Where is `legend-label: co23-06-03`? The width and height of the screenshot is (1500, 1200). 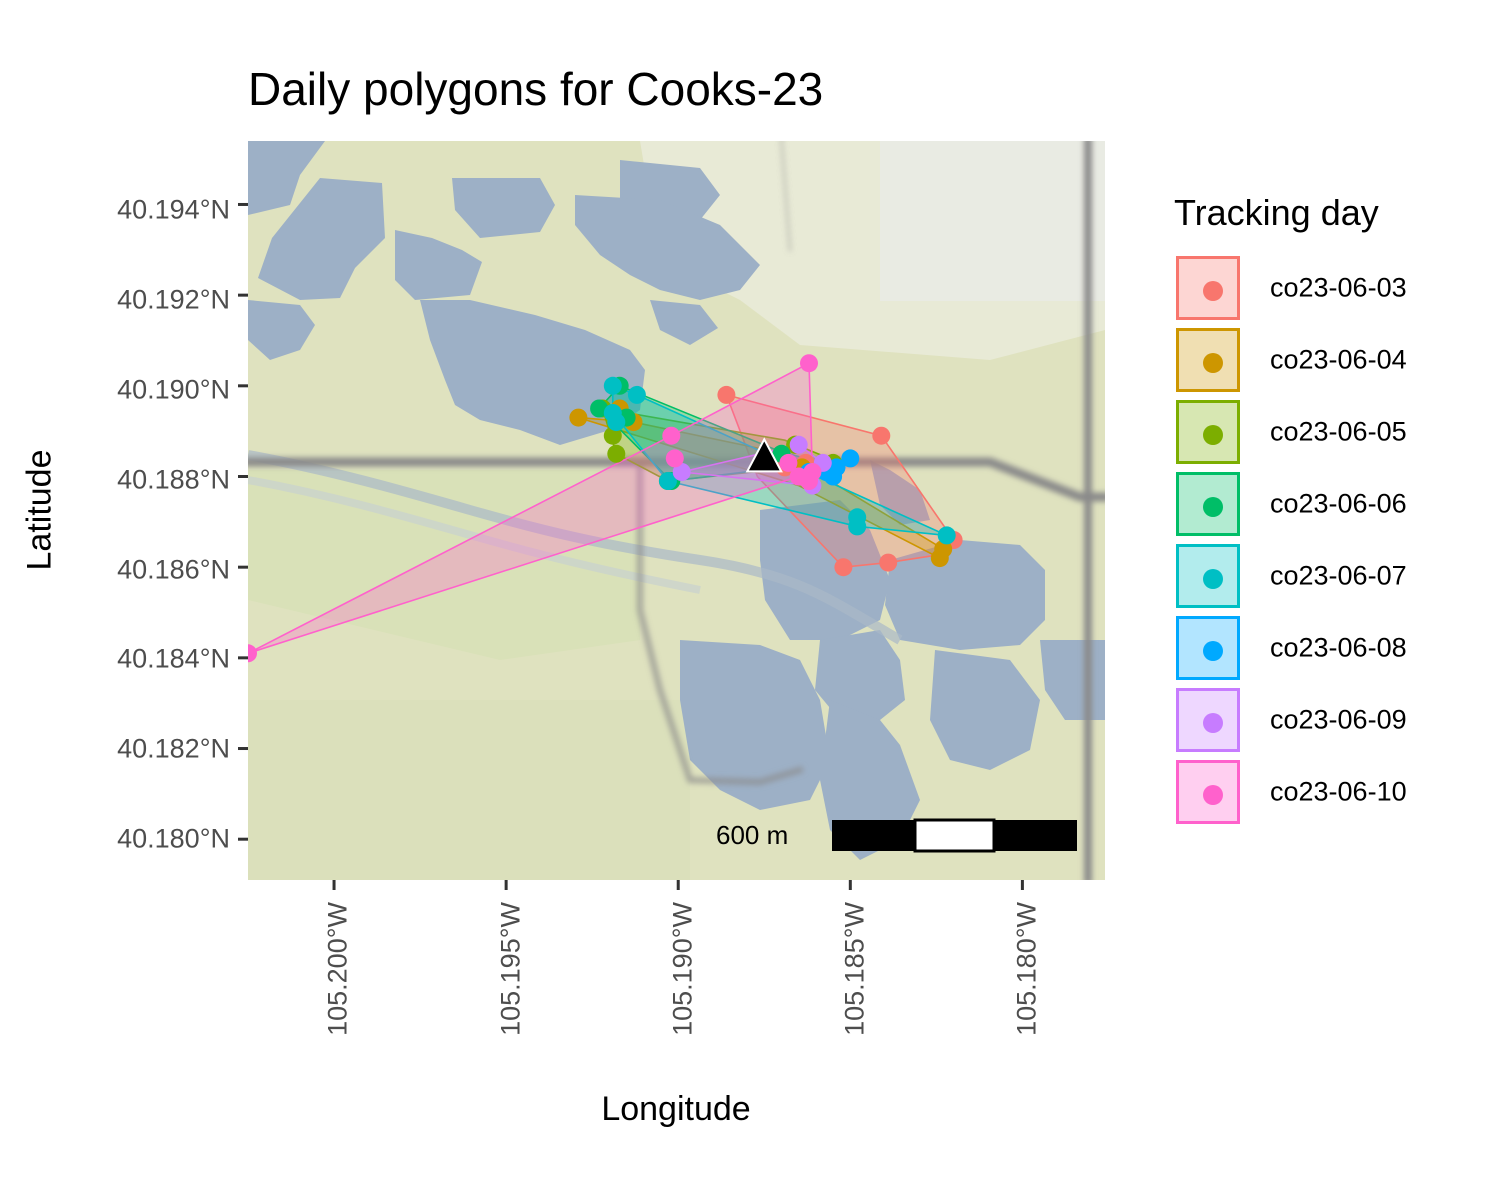 legend-label: co23-06-03 is located at coordinates (1338, 287).